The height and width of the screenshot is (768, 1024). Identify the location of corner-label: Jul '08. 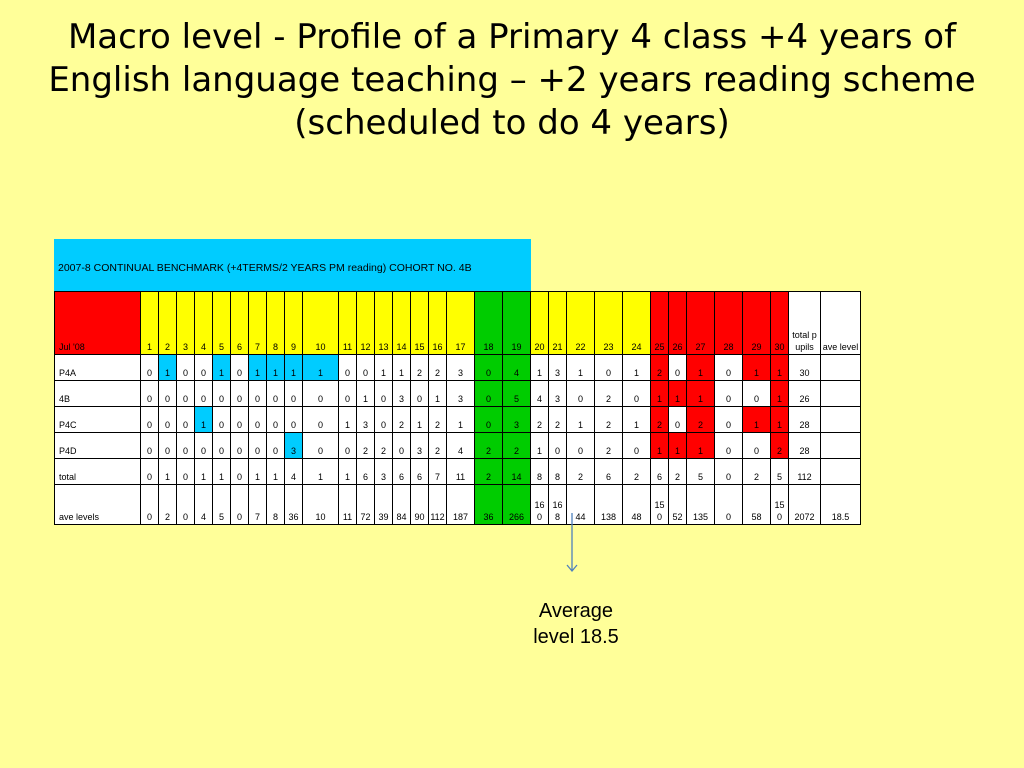
(97, 323).